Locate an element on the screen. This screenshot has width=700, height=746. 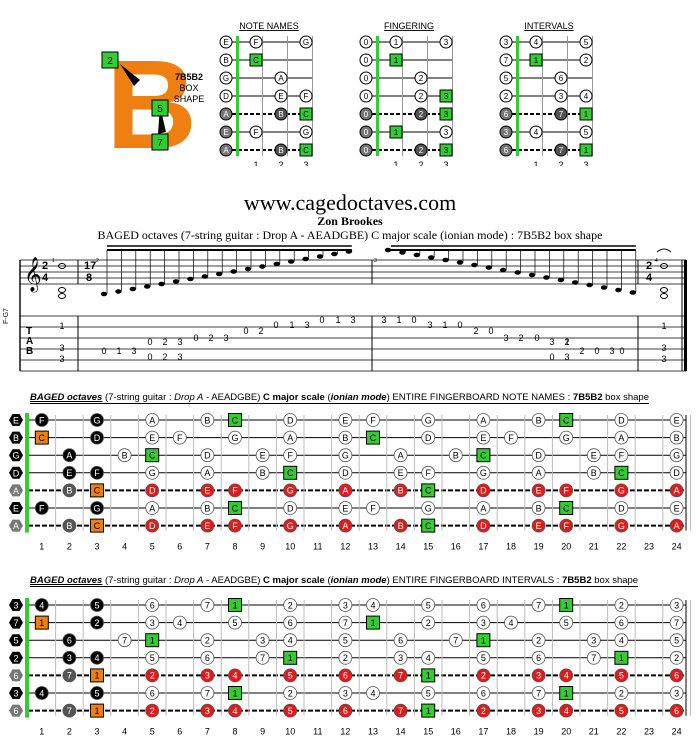
fret-number: 7 is located at coordinates (207, 732).